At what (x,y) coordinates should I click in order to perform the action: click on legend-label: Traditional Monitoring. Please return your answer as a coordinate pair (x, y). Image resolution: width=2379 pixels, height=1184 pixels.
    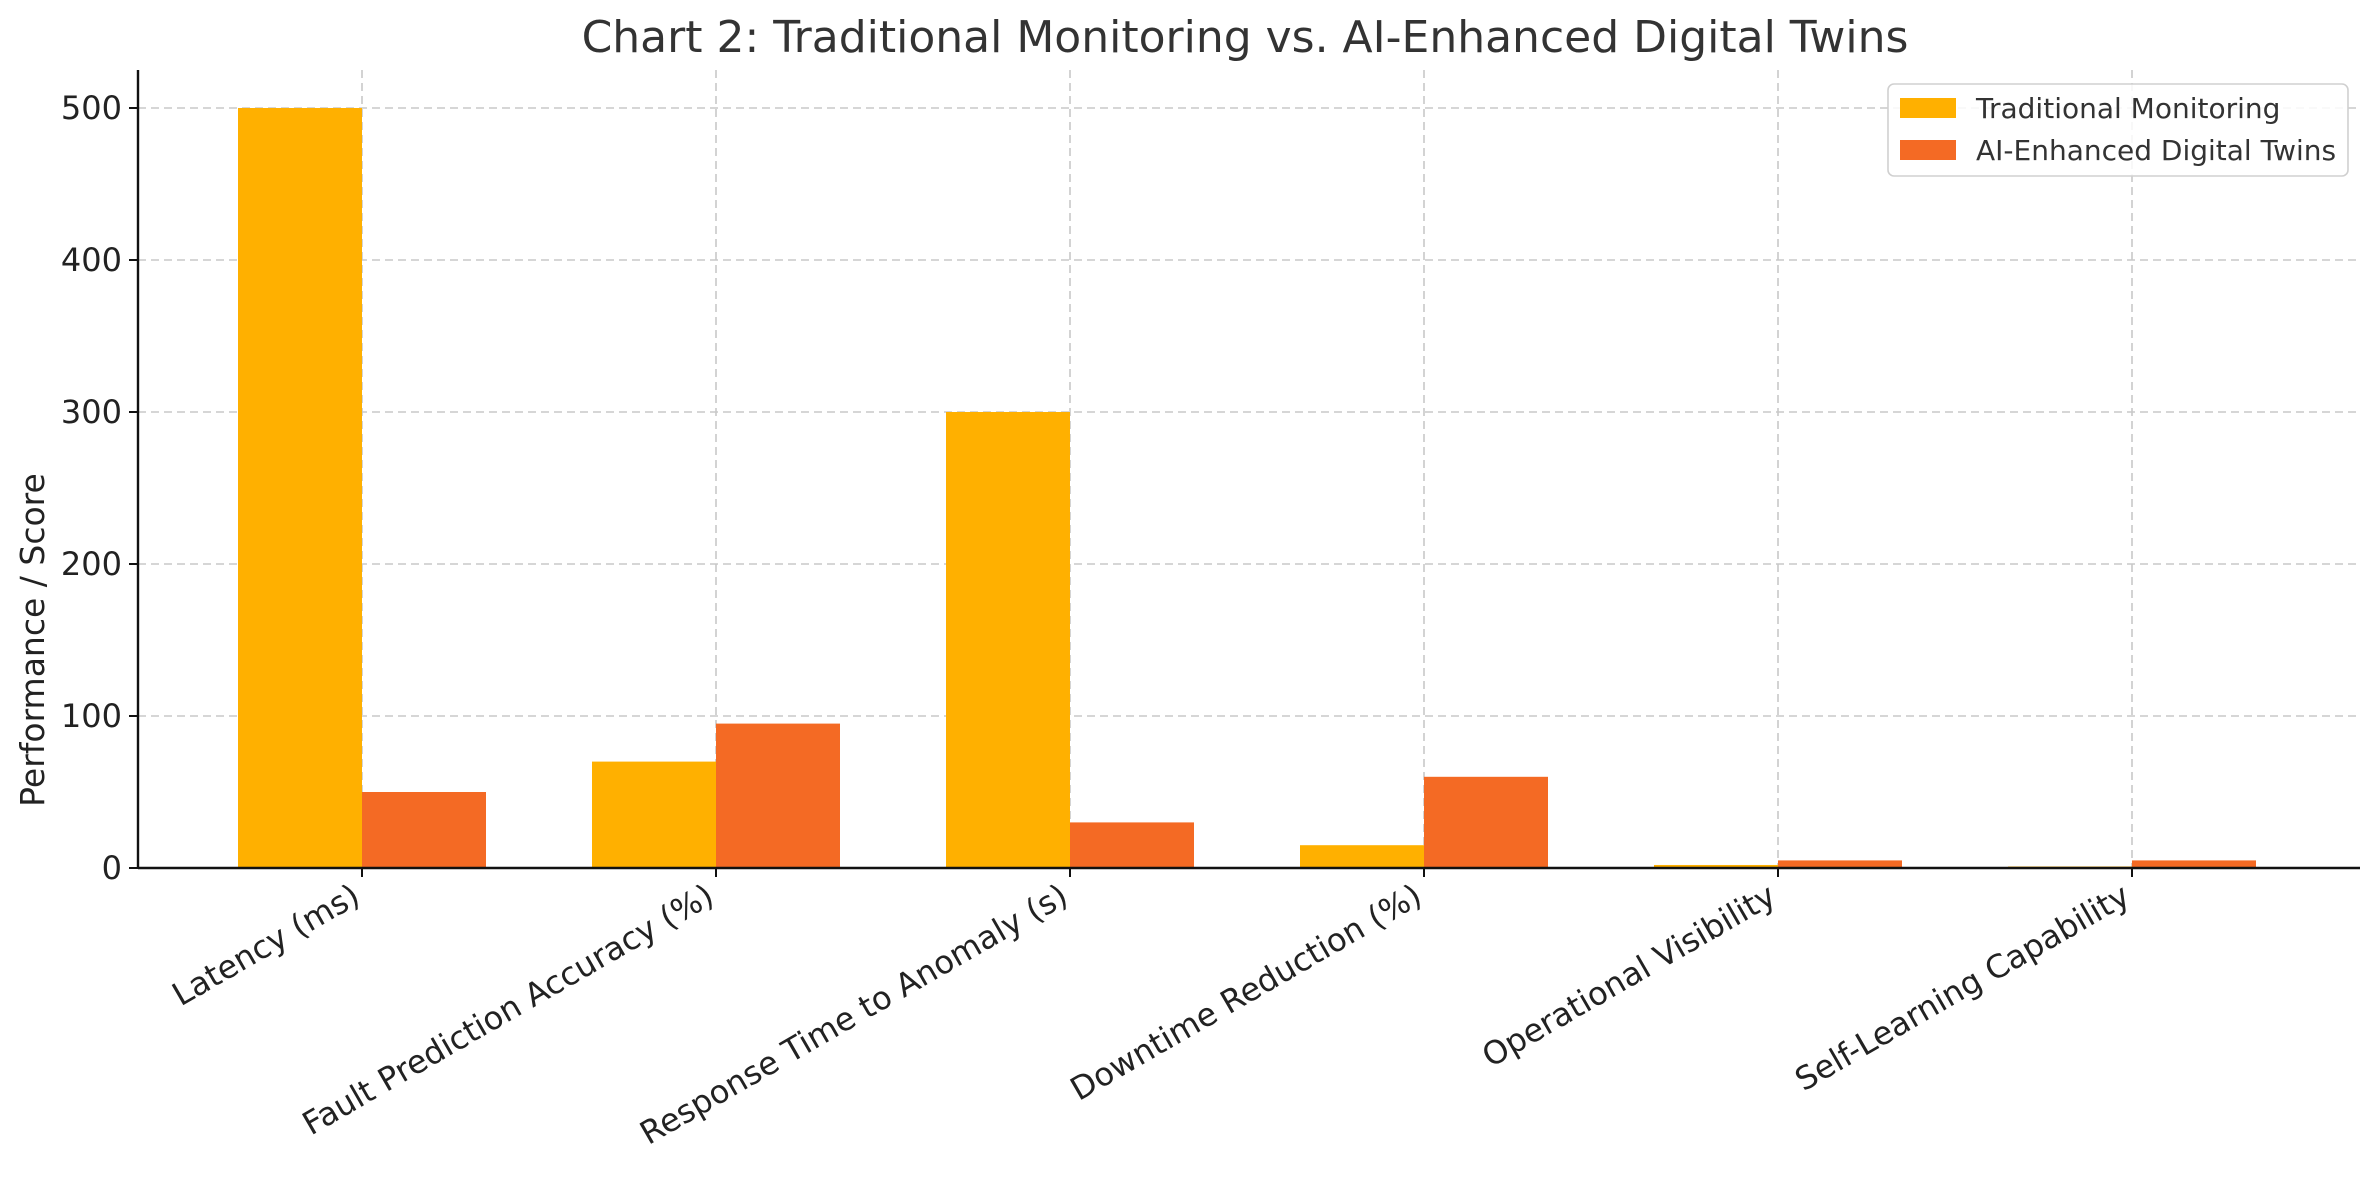
    Looking at the image, I should click on (2127, 108).